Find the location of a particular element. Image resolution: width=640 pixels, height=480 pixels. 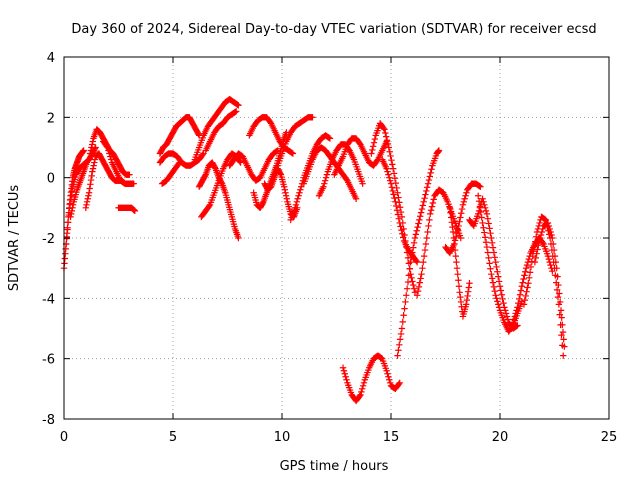

series-arc33 is located at coordinates (532, 280).